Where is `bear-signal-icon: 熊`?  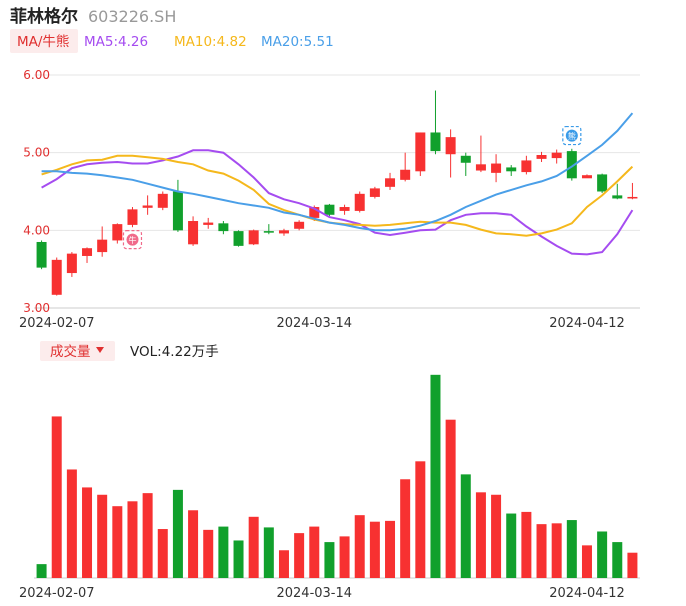
bear-signal-icon: 熊 is located at coordinates (572, 135).